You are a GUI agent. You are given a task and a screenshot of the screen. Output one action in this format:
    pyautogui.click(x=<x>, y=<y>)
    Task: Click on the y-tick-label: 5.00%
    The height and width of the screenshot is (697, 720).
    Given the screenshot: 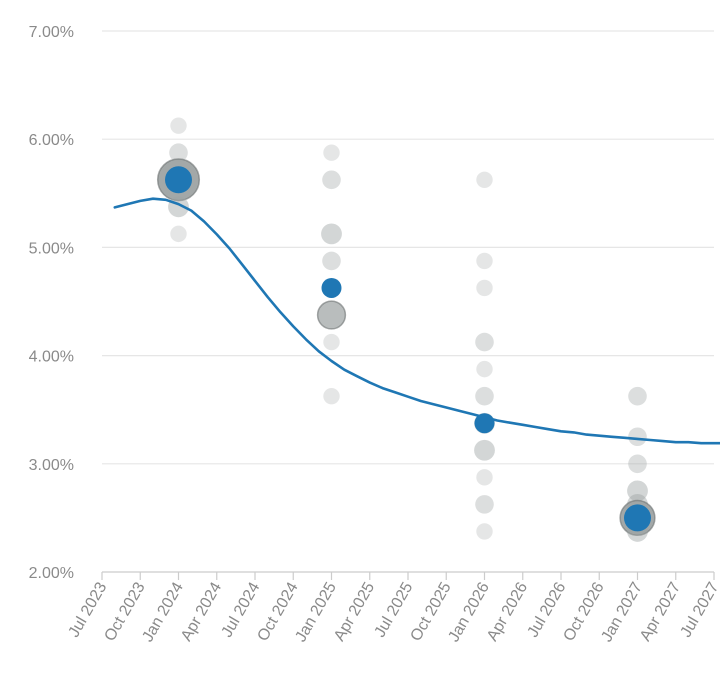 What is the action you would take?
    pyautogui.click(x=51, y=248)
    